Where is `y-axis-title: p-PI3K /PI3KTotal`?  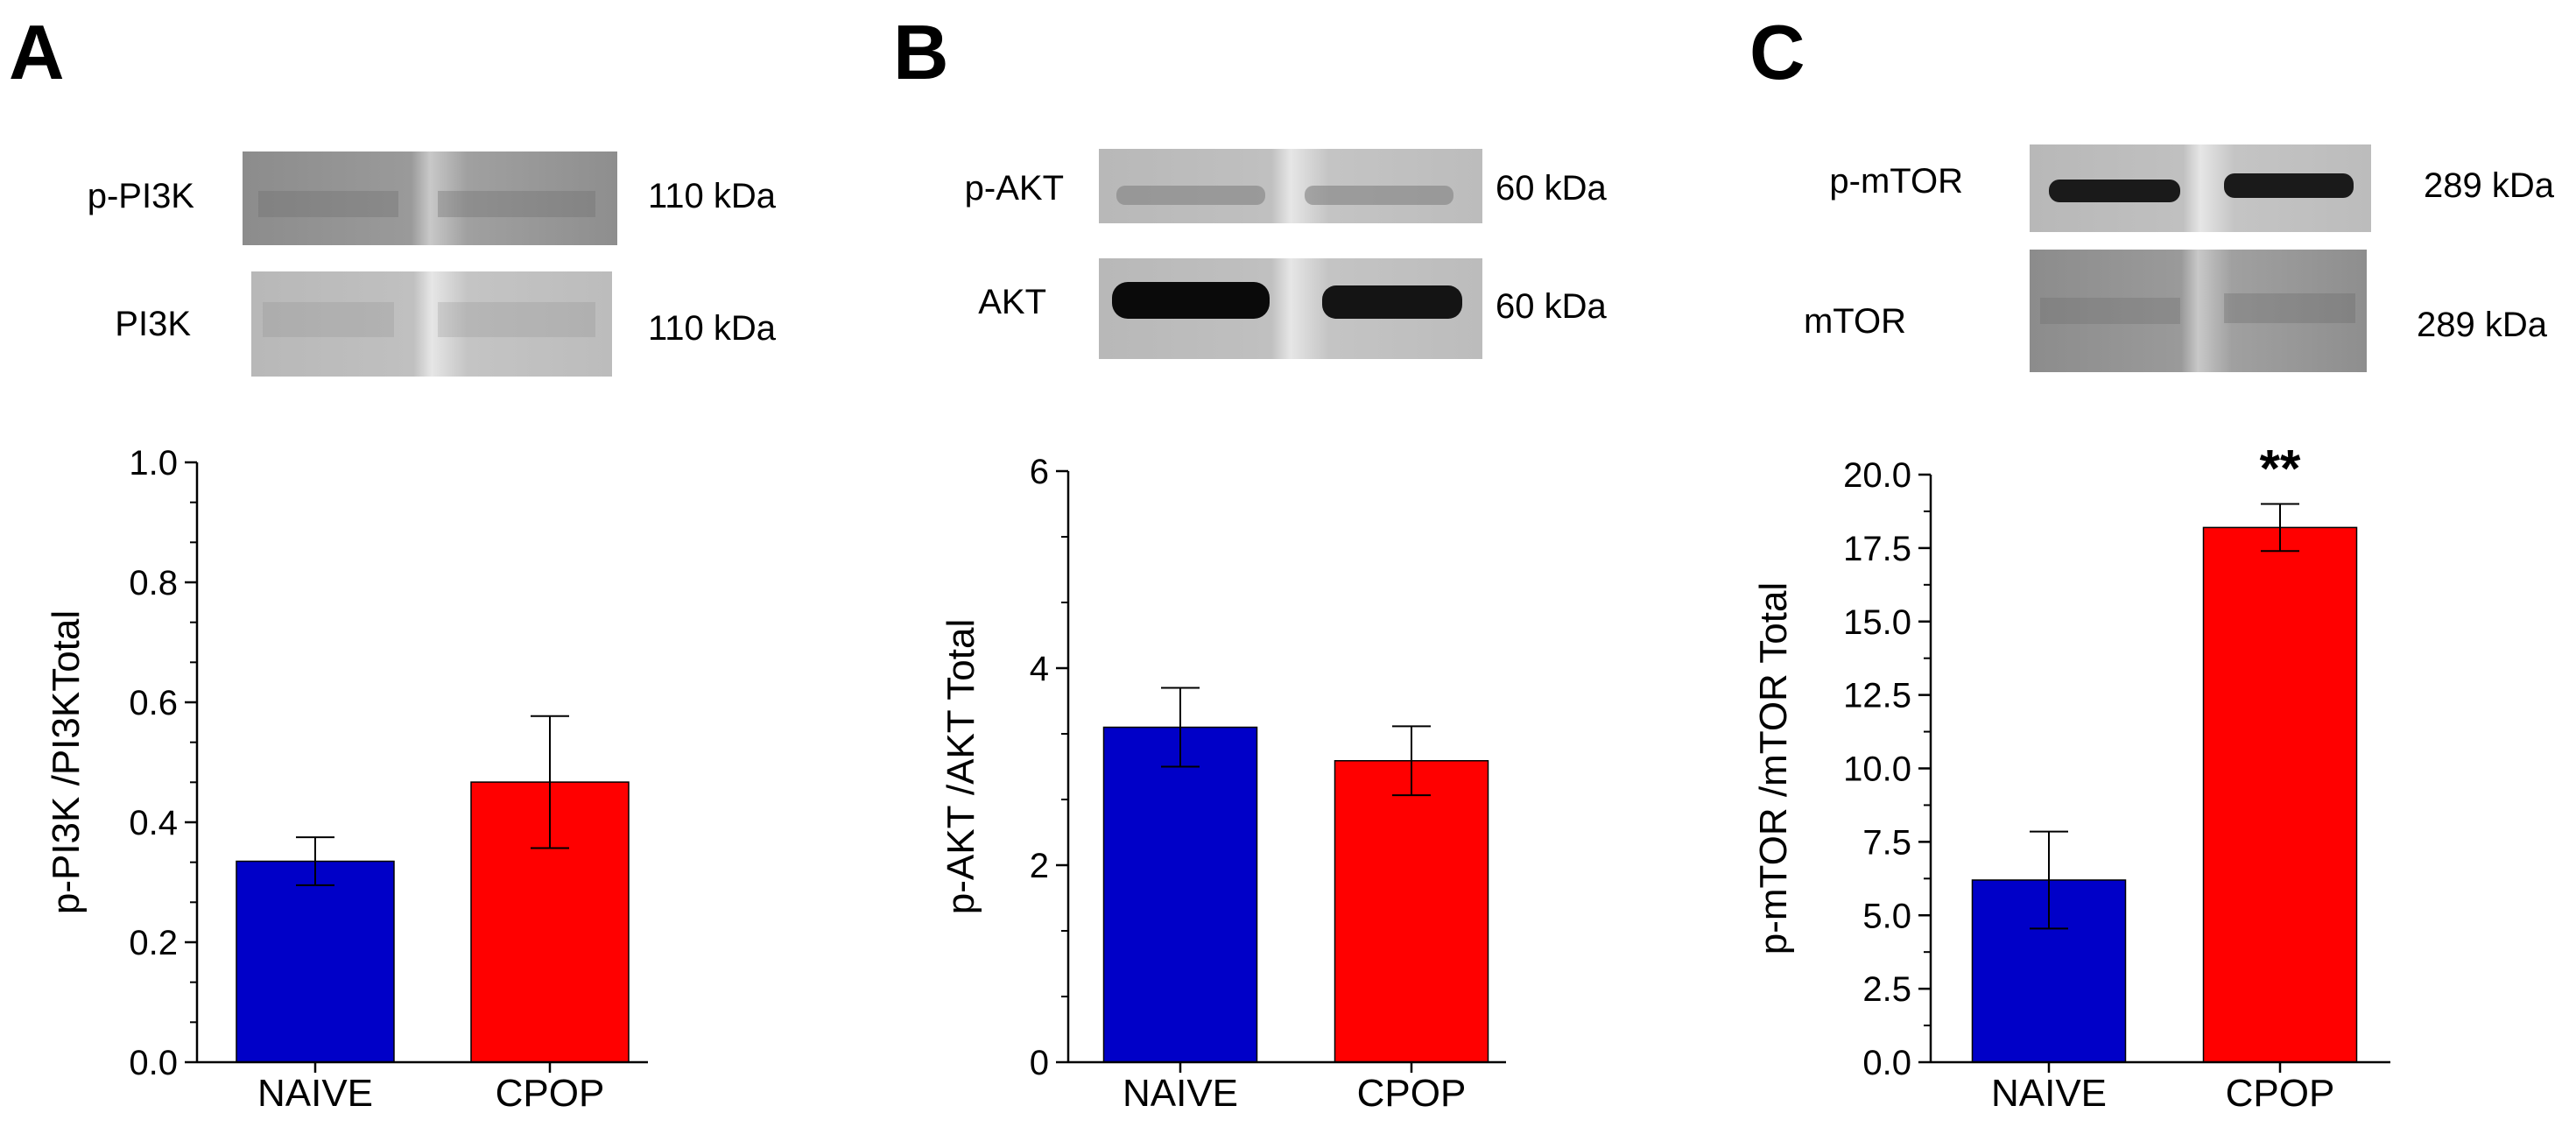 y-axis-title: p-PI3K /PI3KTotal is located at coordinates (66, 762).